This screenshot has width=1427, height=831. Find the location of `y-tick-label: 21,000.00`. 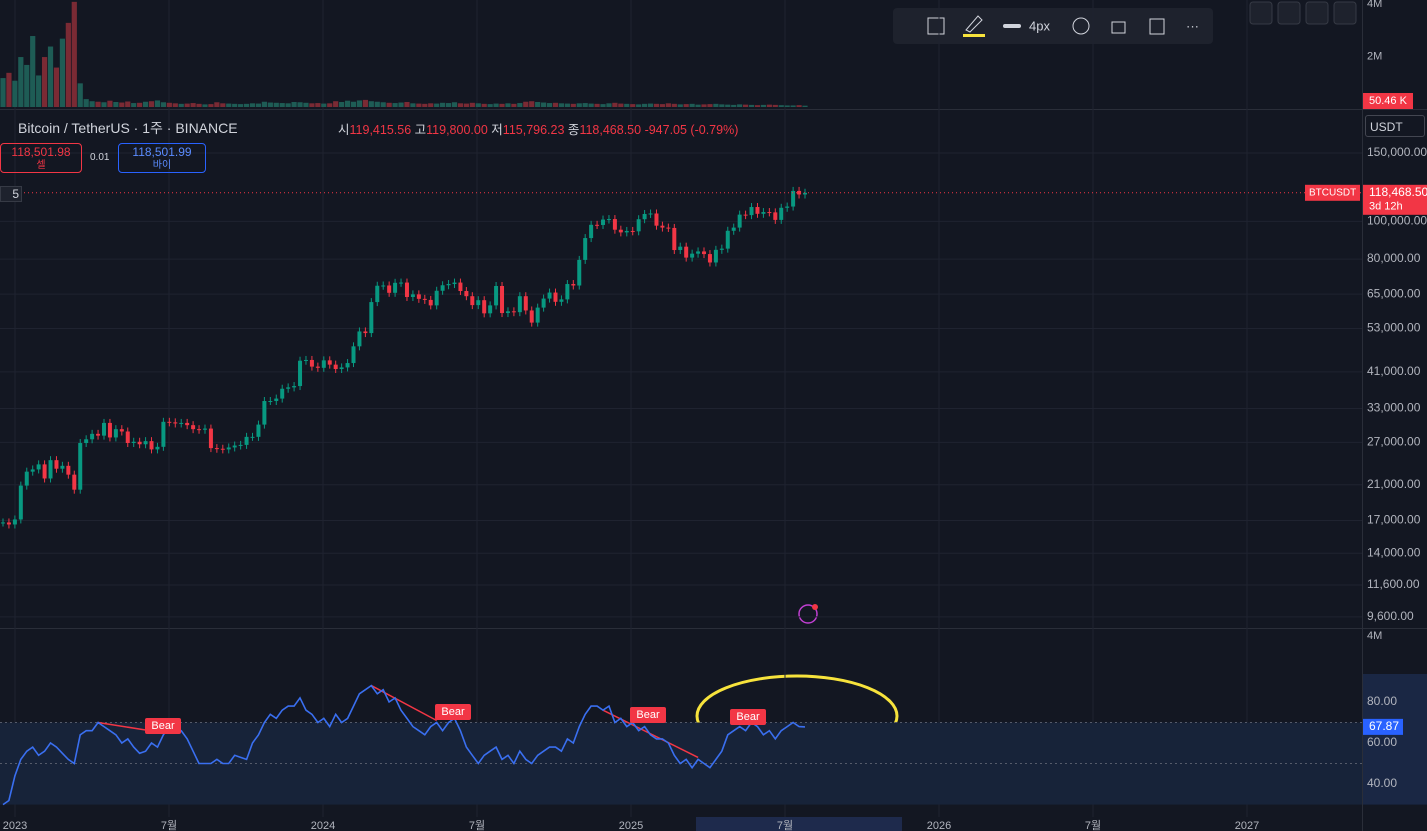

y-tick-label: 21,000.00 is located at coordinates (1394, 484).